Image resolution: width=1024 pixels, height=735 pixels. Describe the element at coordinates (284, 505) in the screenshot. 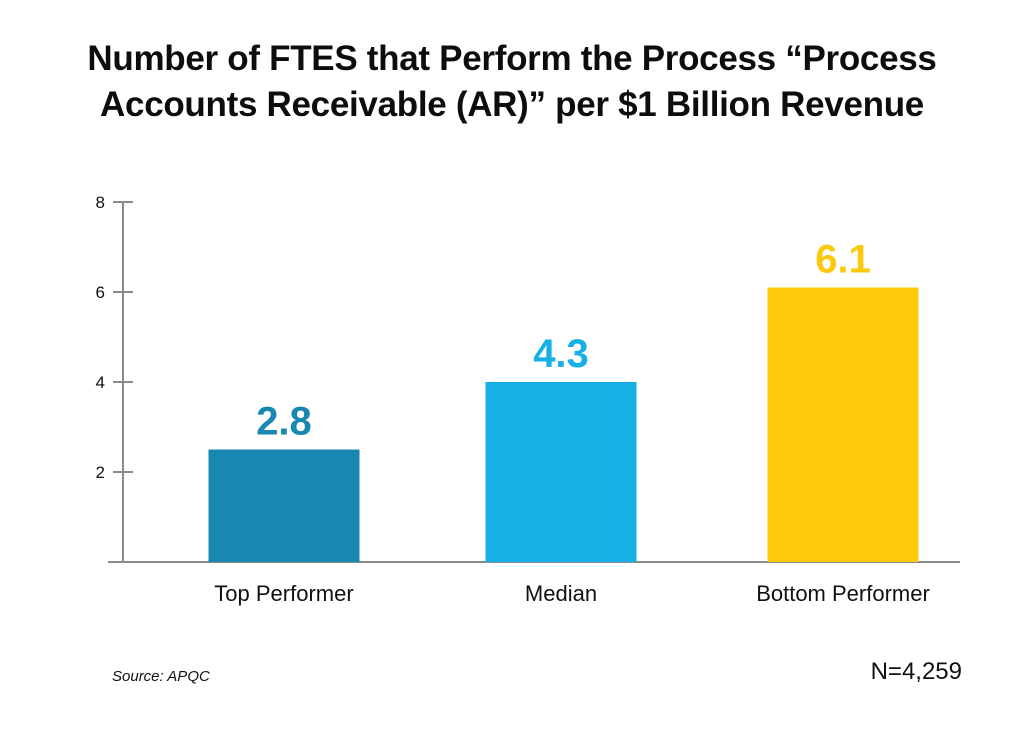

I see `bar-top-performer` at that location.